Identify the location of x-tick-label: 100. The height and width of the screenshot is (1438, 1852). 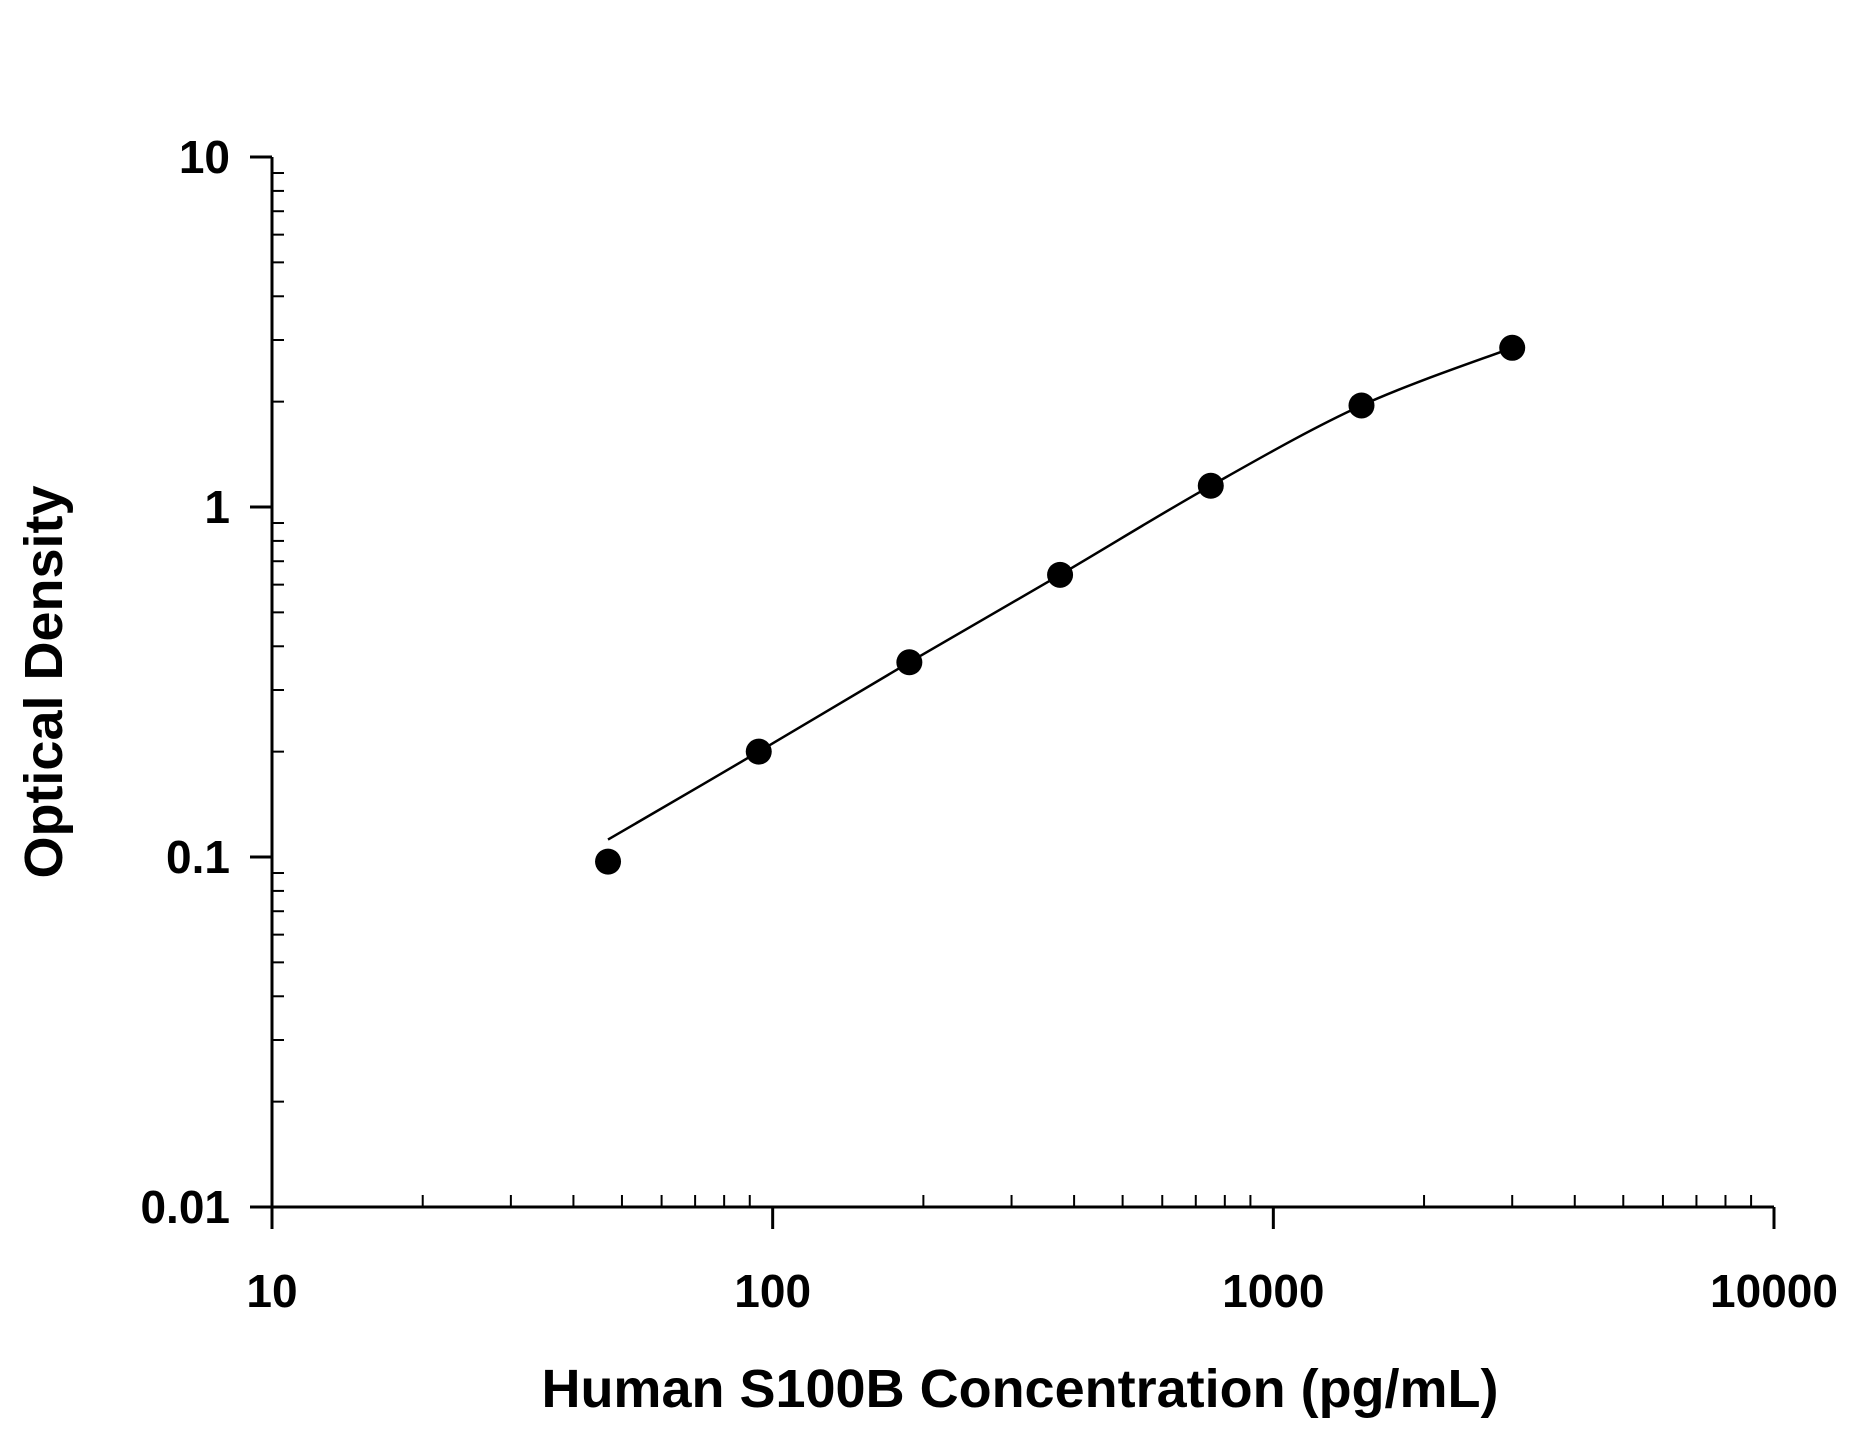
(772, 1291).